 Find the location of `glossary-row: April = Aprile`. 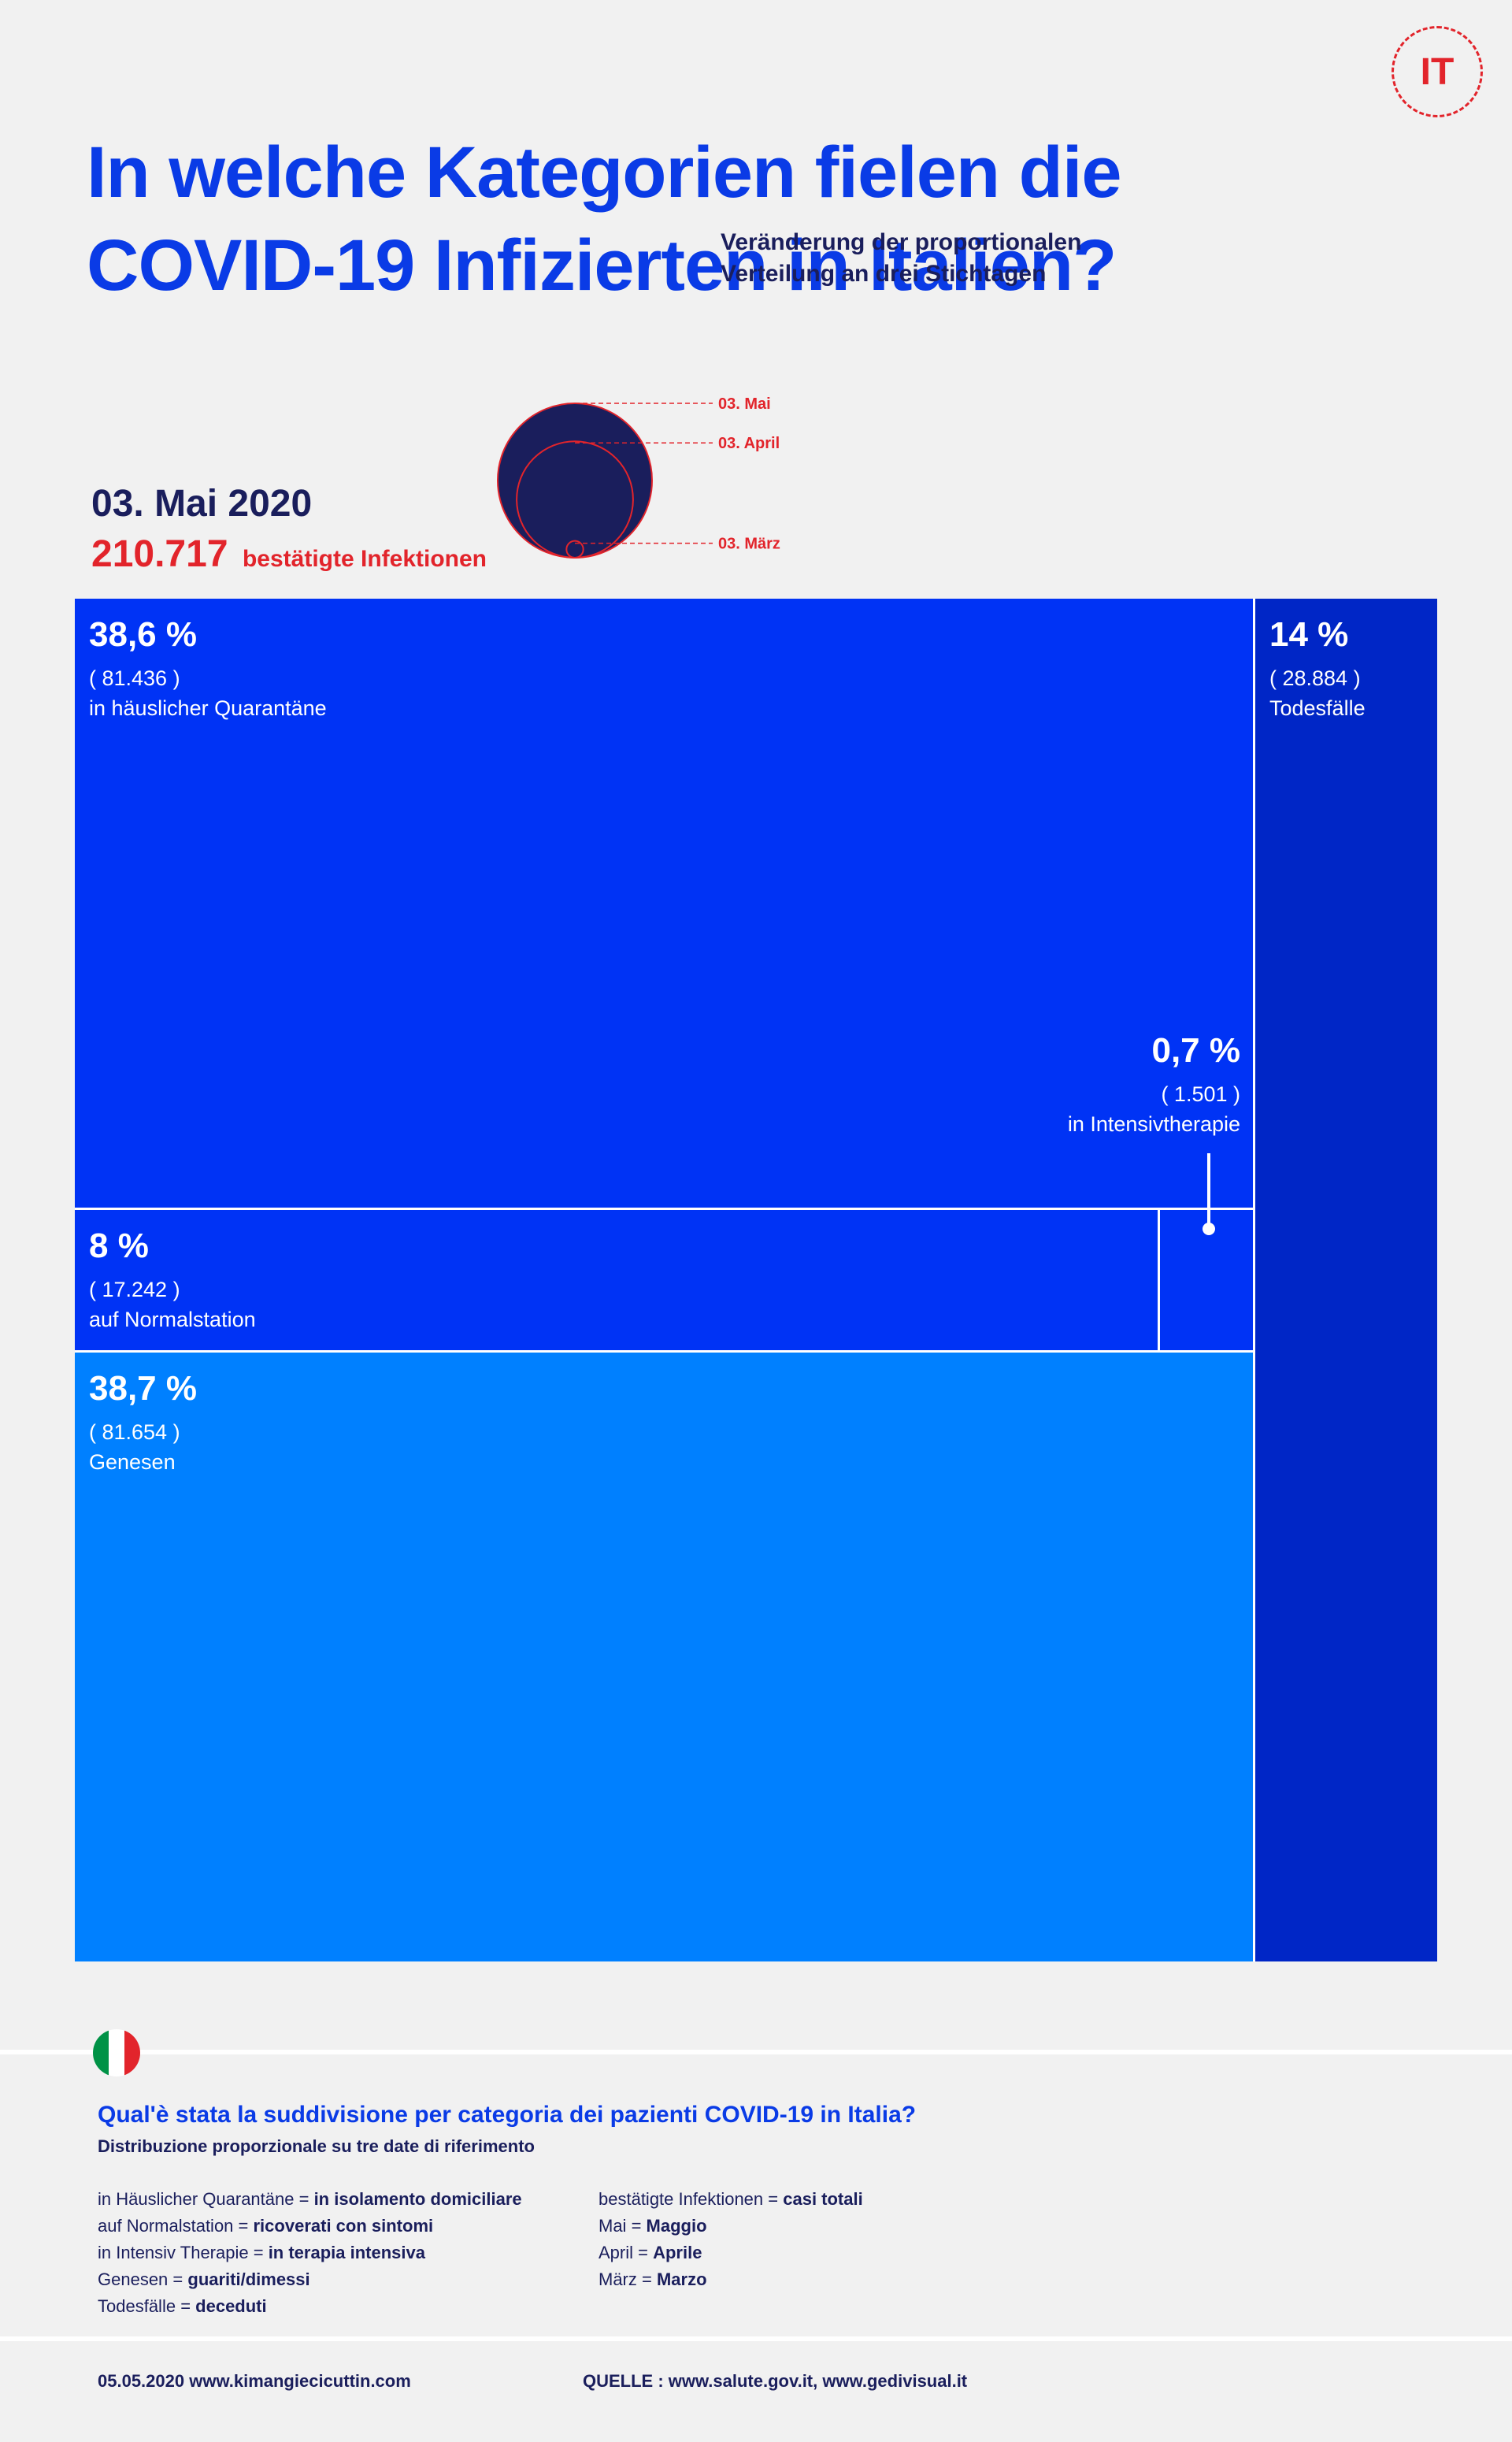

glossary-row: April = Aprile is located at coordinates (650, 2252).